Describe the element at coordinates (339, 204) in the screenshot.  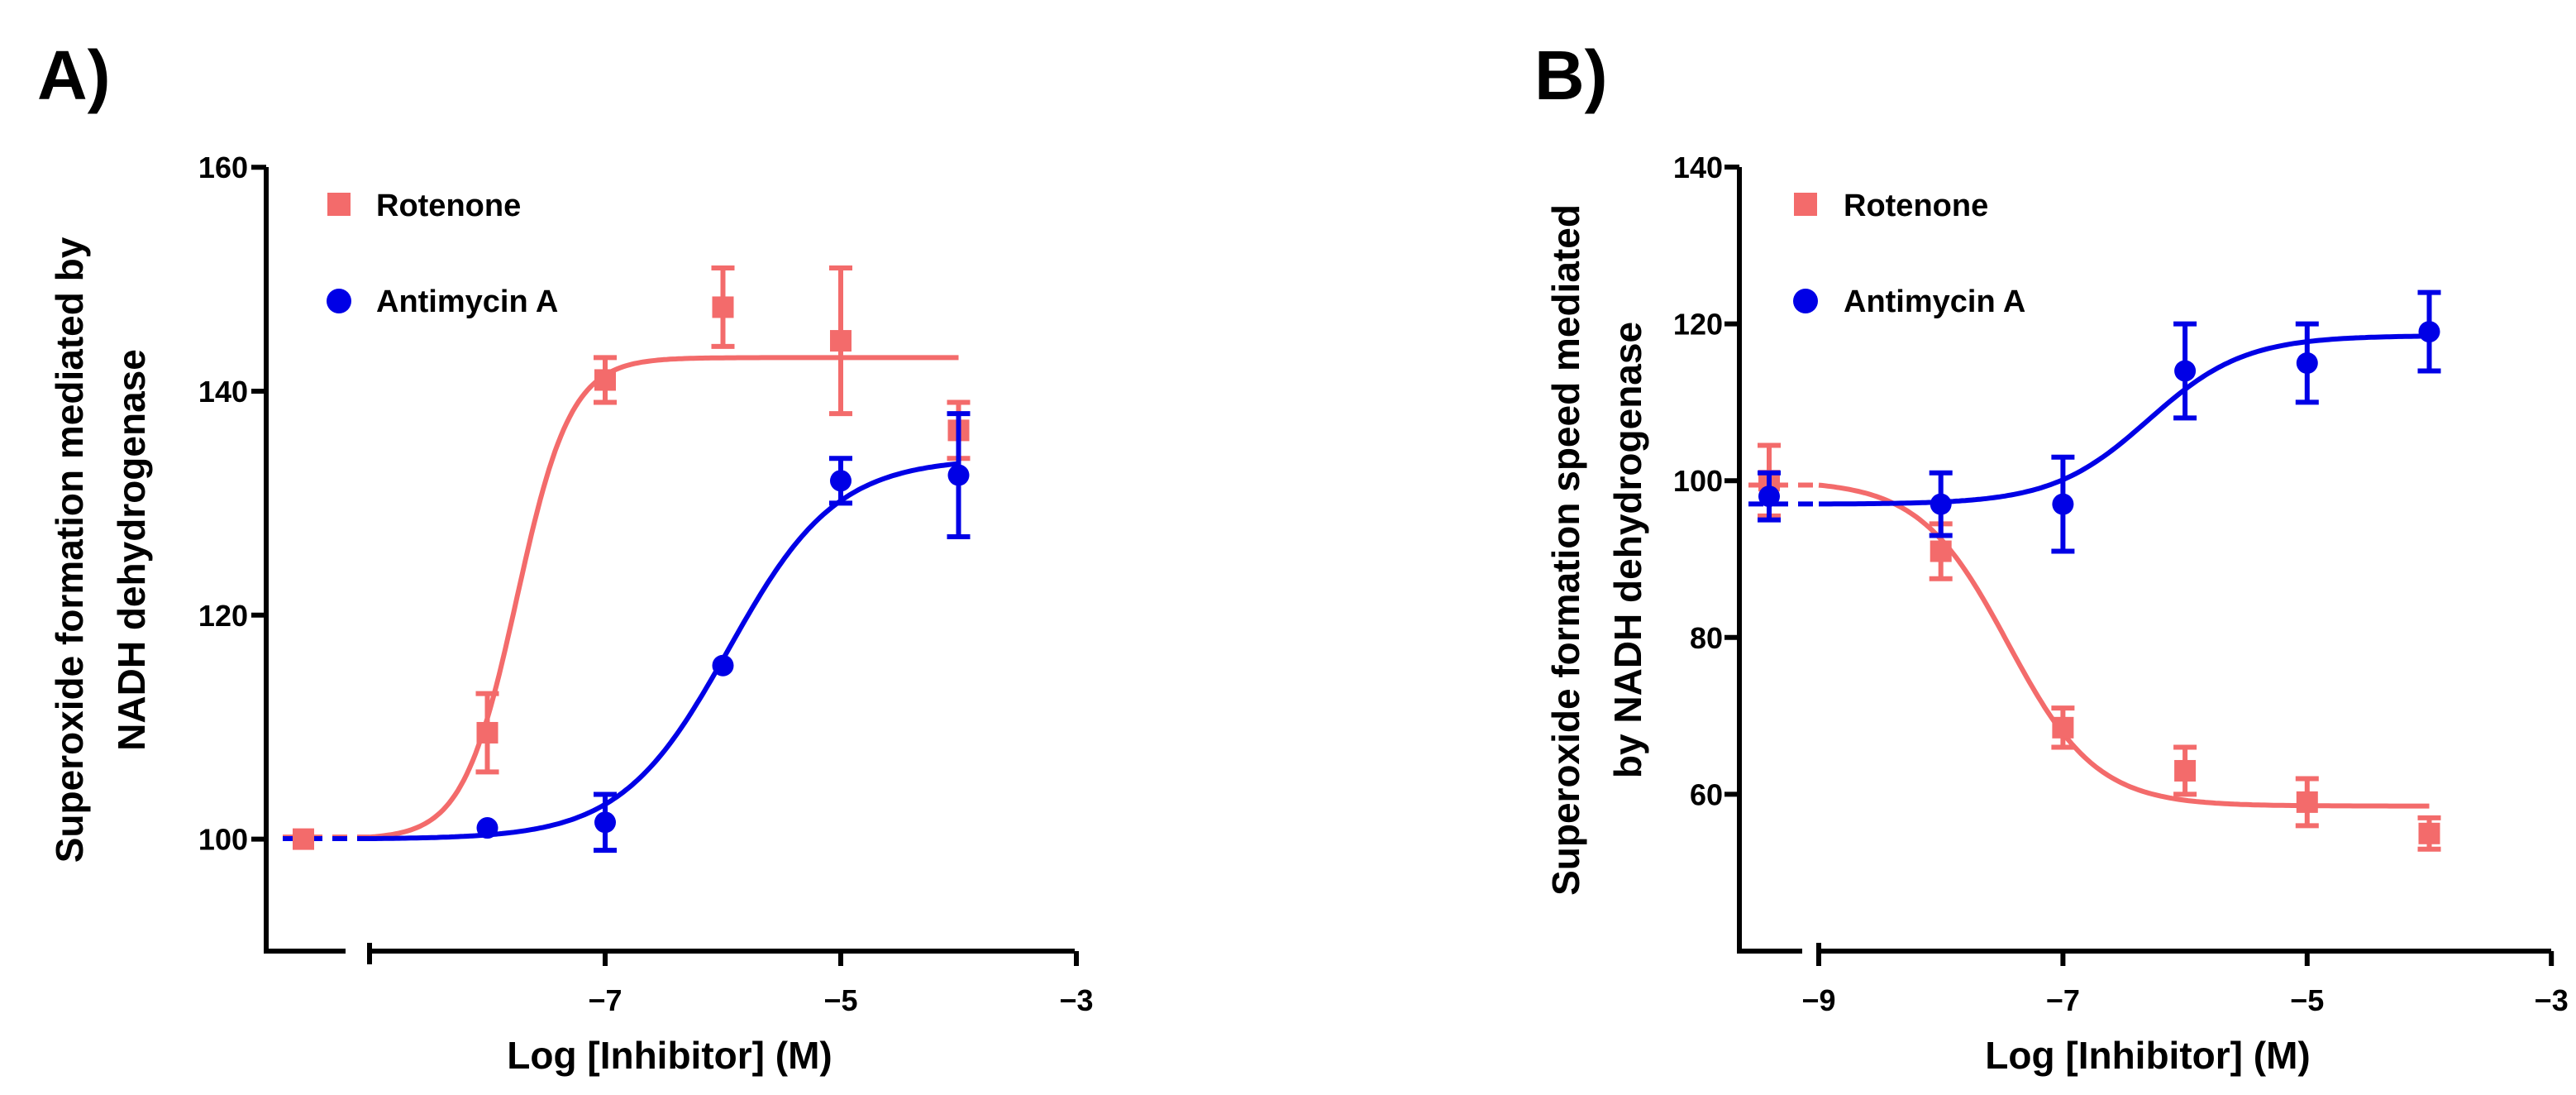
I see `panel-a-legend-rotenone-marker` at that location.